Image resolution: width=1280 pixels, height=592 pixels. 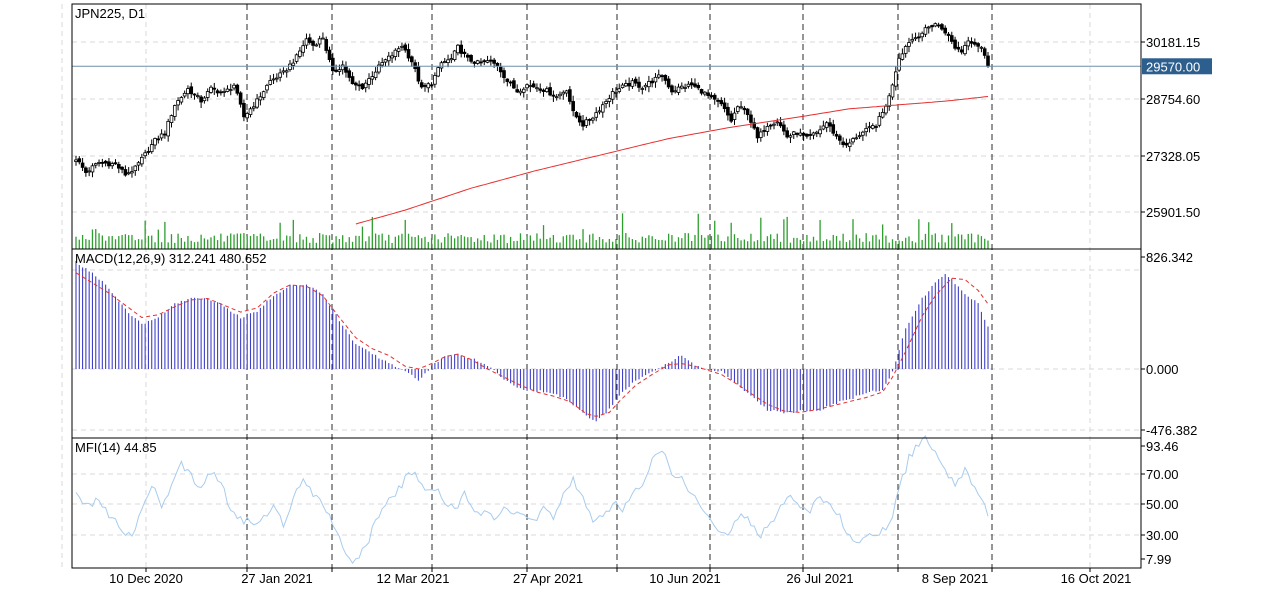 I want to click on sma-line, so click(x=672, y=160).